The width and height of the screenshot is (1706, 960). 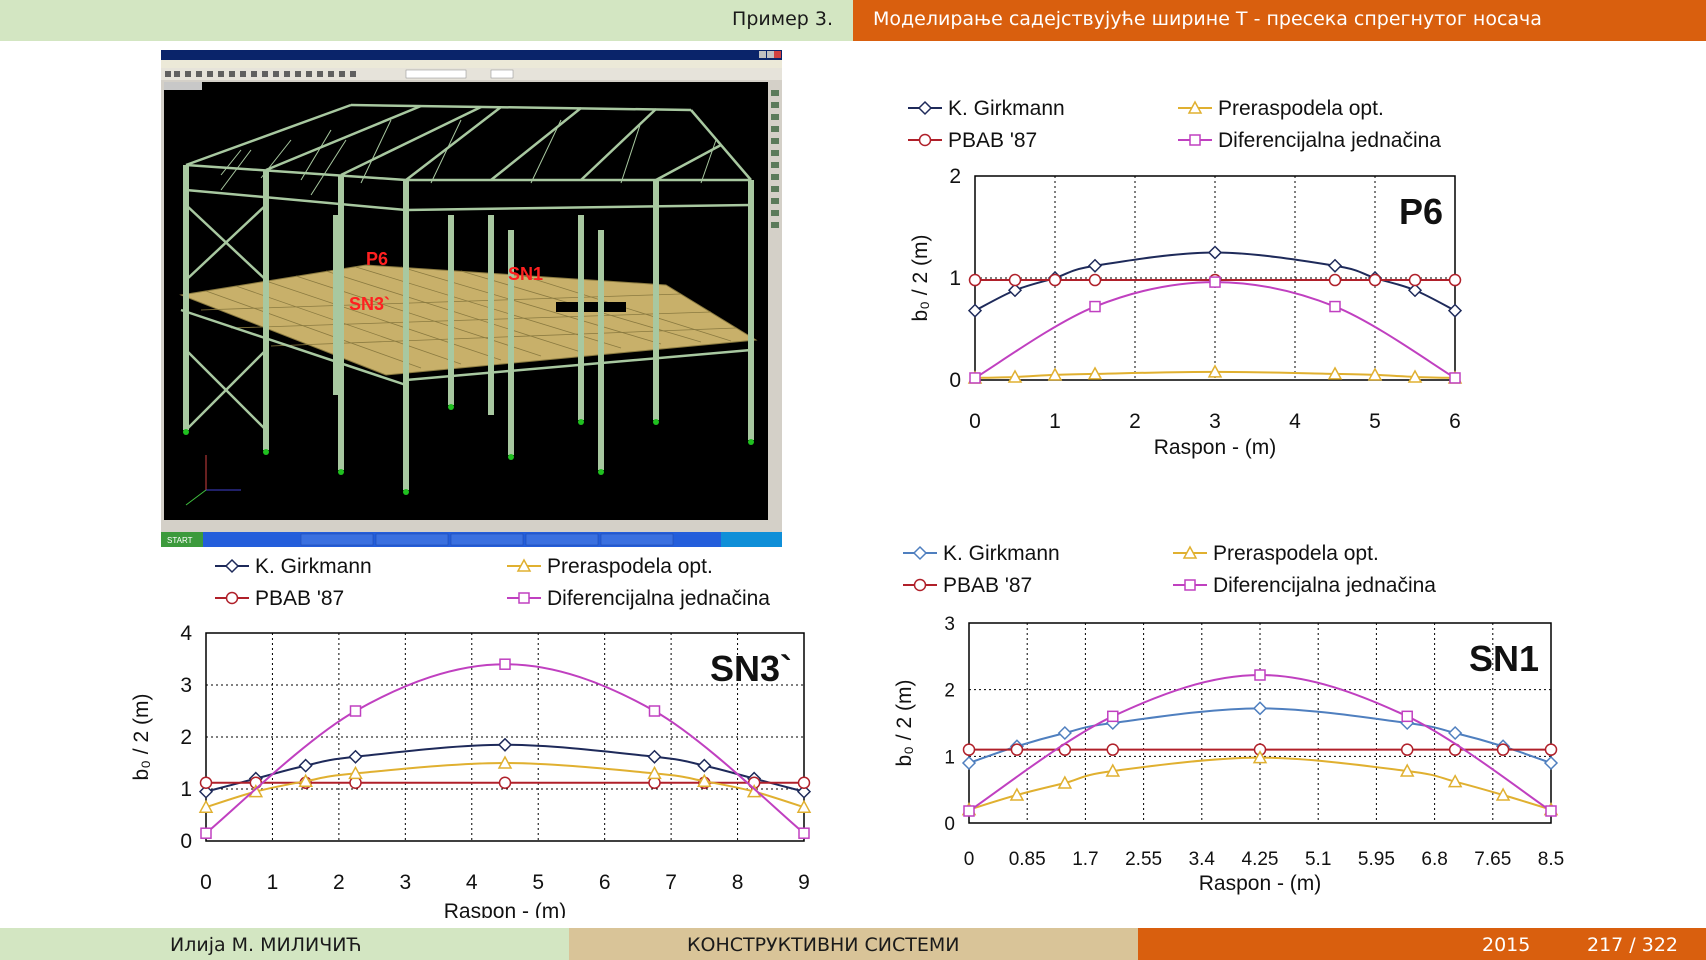 I want to click on y-tick-label: 0, so click(x=186, y=841).